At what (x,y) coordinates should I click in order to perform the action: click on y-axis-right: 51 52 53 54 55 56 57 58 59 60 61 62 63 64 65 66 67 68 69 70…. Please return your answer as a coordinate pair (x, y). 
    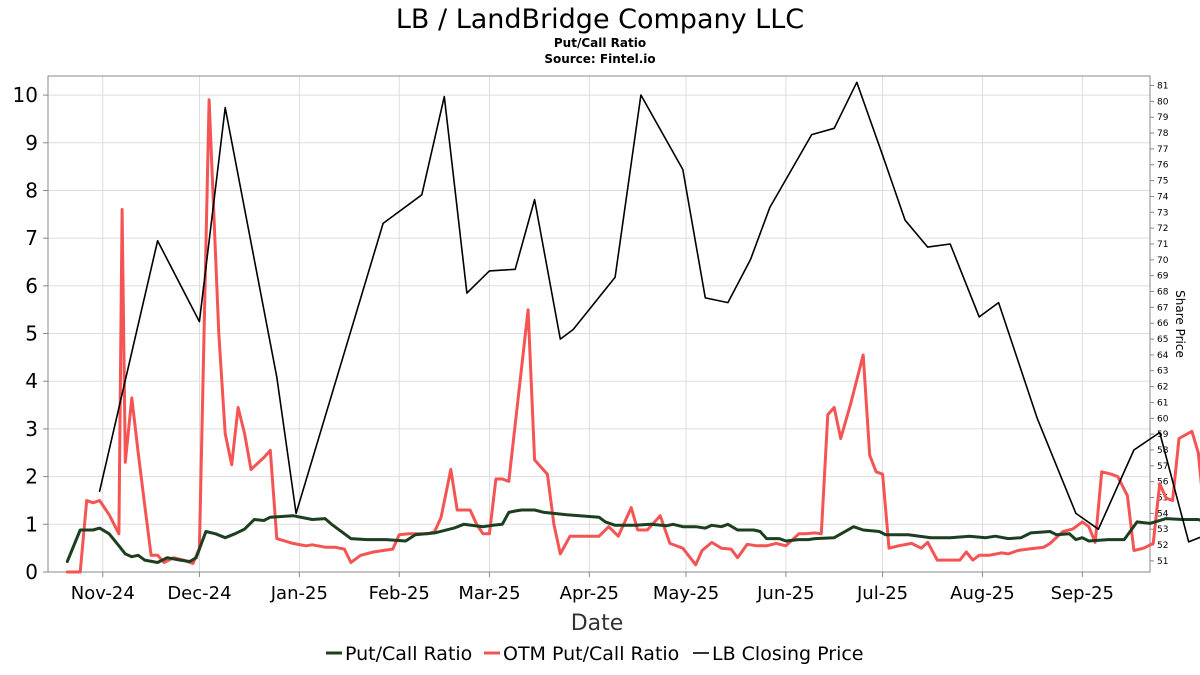
    Looking at the image, I should click on (1159, 324).